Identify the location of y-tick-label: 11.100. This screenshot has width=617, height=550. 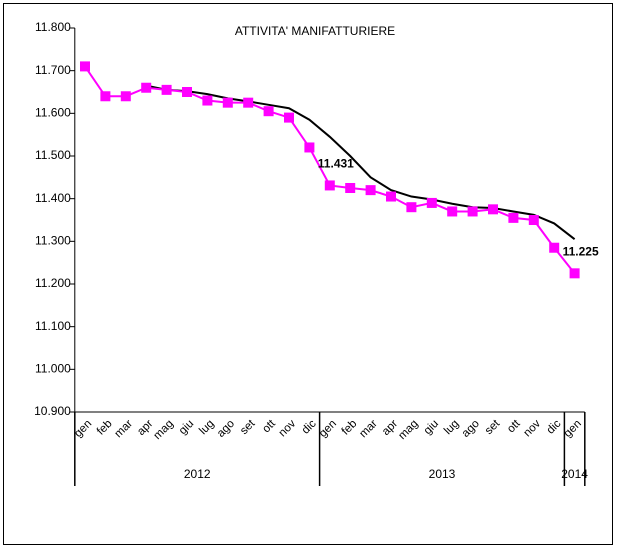
(53, 326).